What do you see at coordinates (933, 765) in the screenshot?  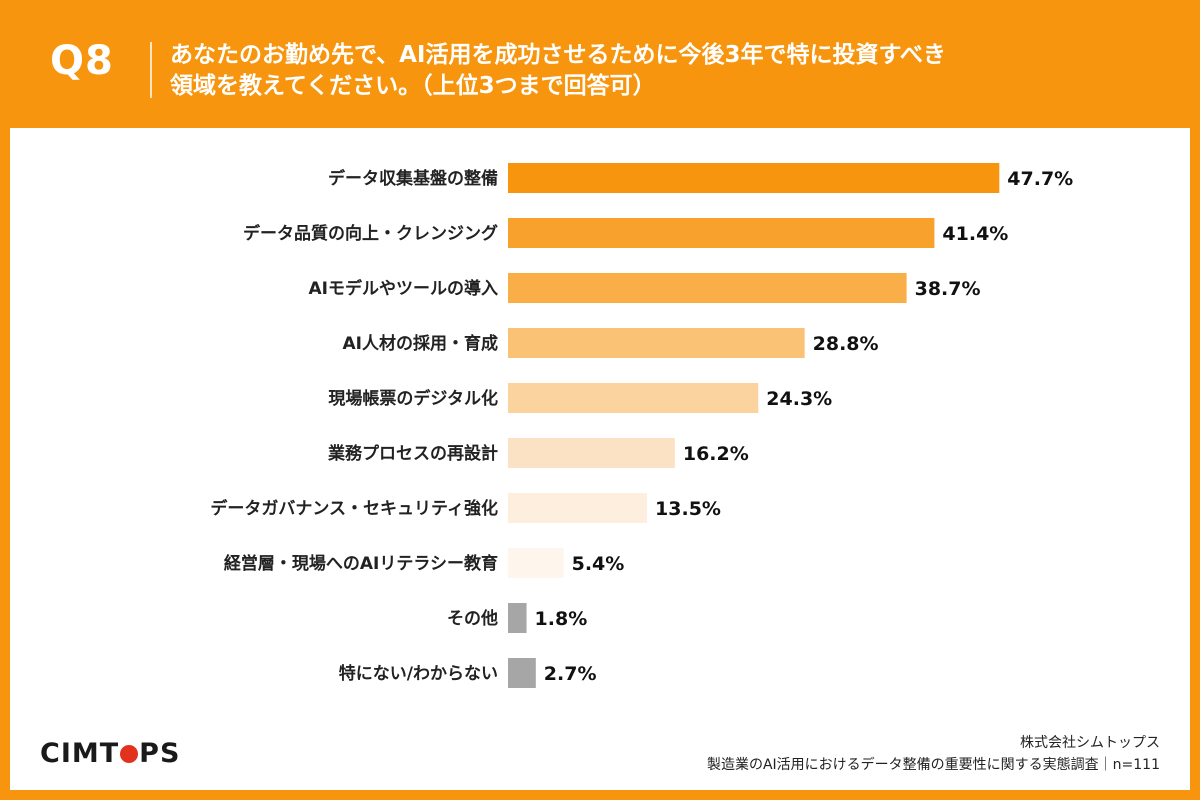 I see `survey-name: 製造業のAI活用におけるデータ整備の重要性に関する実態調査｜n=111` at bounding box center [933, 765].